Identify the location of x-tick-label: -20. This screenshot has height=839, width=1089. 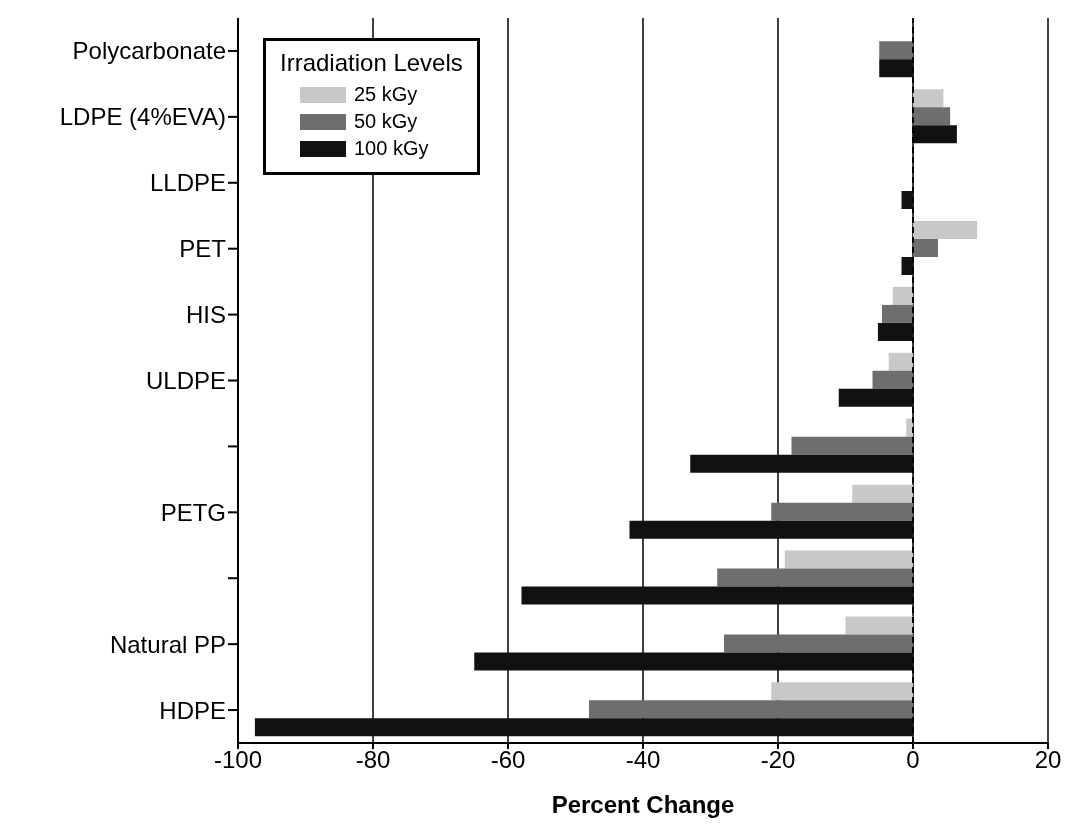
(778, 760).